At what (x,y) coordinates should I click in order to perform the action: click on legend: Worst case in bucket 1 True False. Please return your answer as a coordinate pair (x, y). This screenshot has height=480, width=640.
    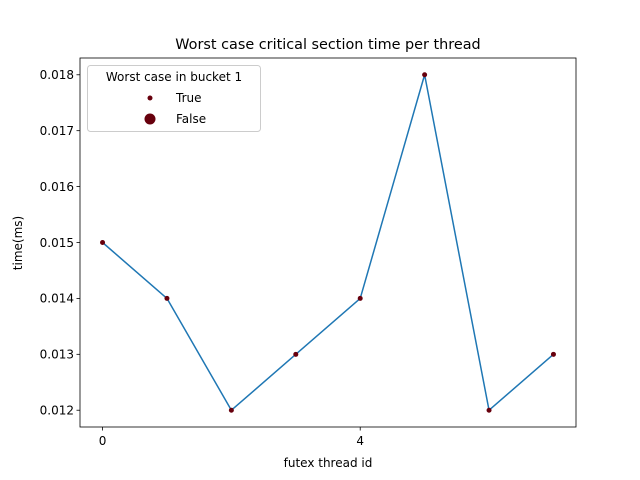
    Looking at the image, I should click on (174, 98).